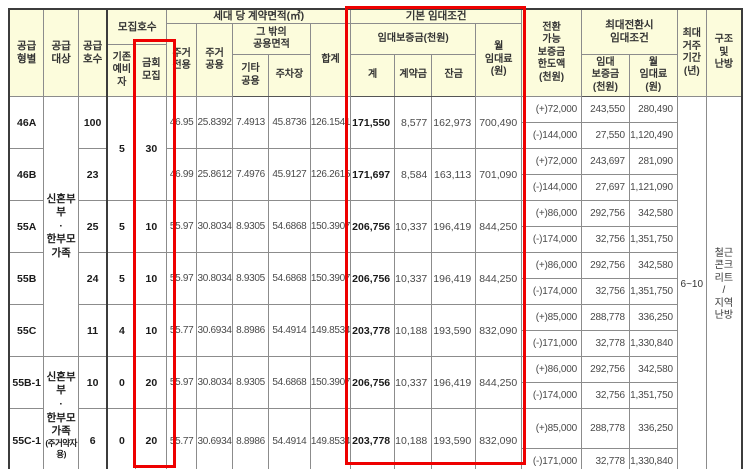  What do you see at coordinates (215, 279) in the screenshot?
I see `cell-area-common: 30.8034` at bounding box center [215, 279].